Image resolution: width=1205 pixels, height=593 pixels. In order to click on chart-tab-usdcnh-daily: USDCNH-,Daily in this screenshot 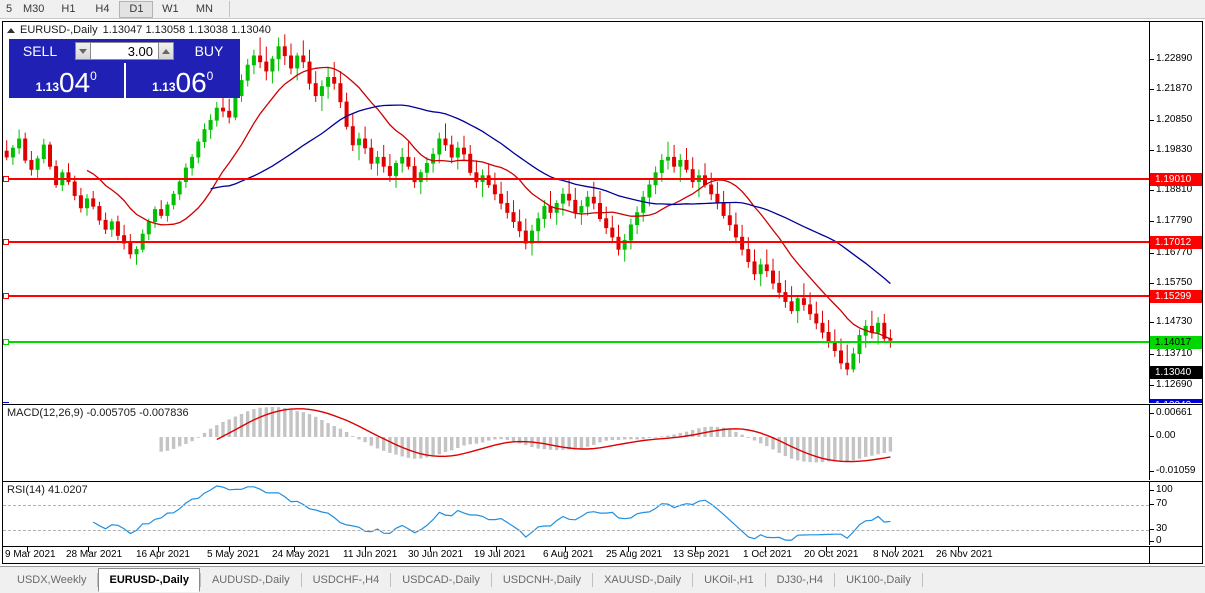, I will do `click(542, 580)`.